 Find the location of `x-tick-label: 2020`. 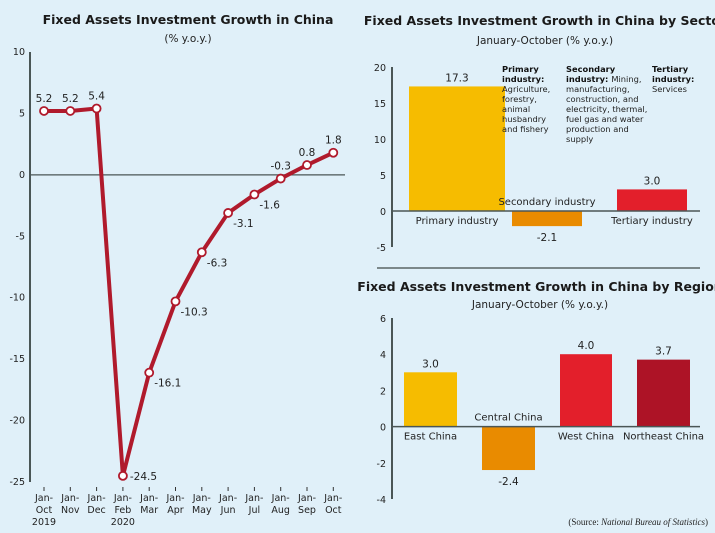

x-tick-label: 2020 is located at coordinates (123, 522).